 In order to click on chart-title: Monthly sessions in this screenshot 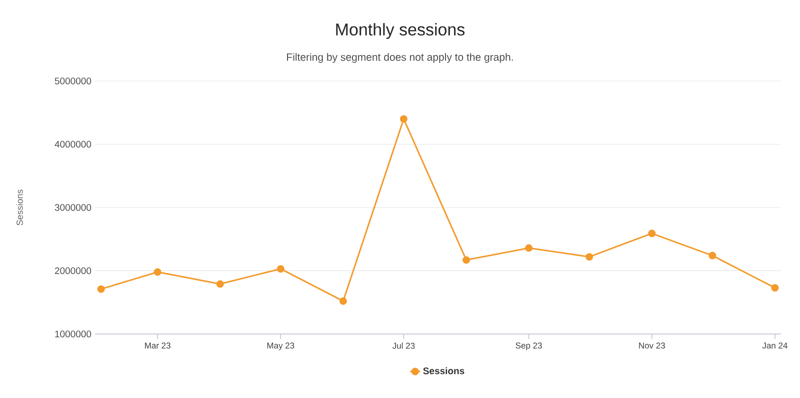, I will do `click(400, 31)`.